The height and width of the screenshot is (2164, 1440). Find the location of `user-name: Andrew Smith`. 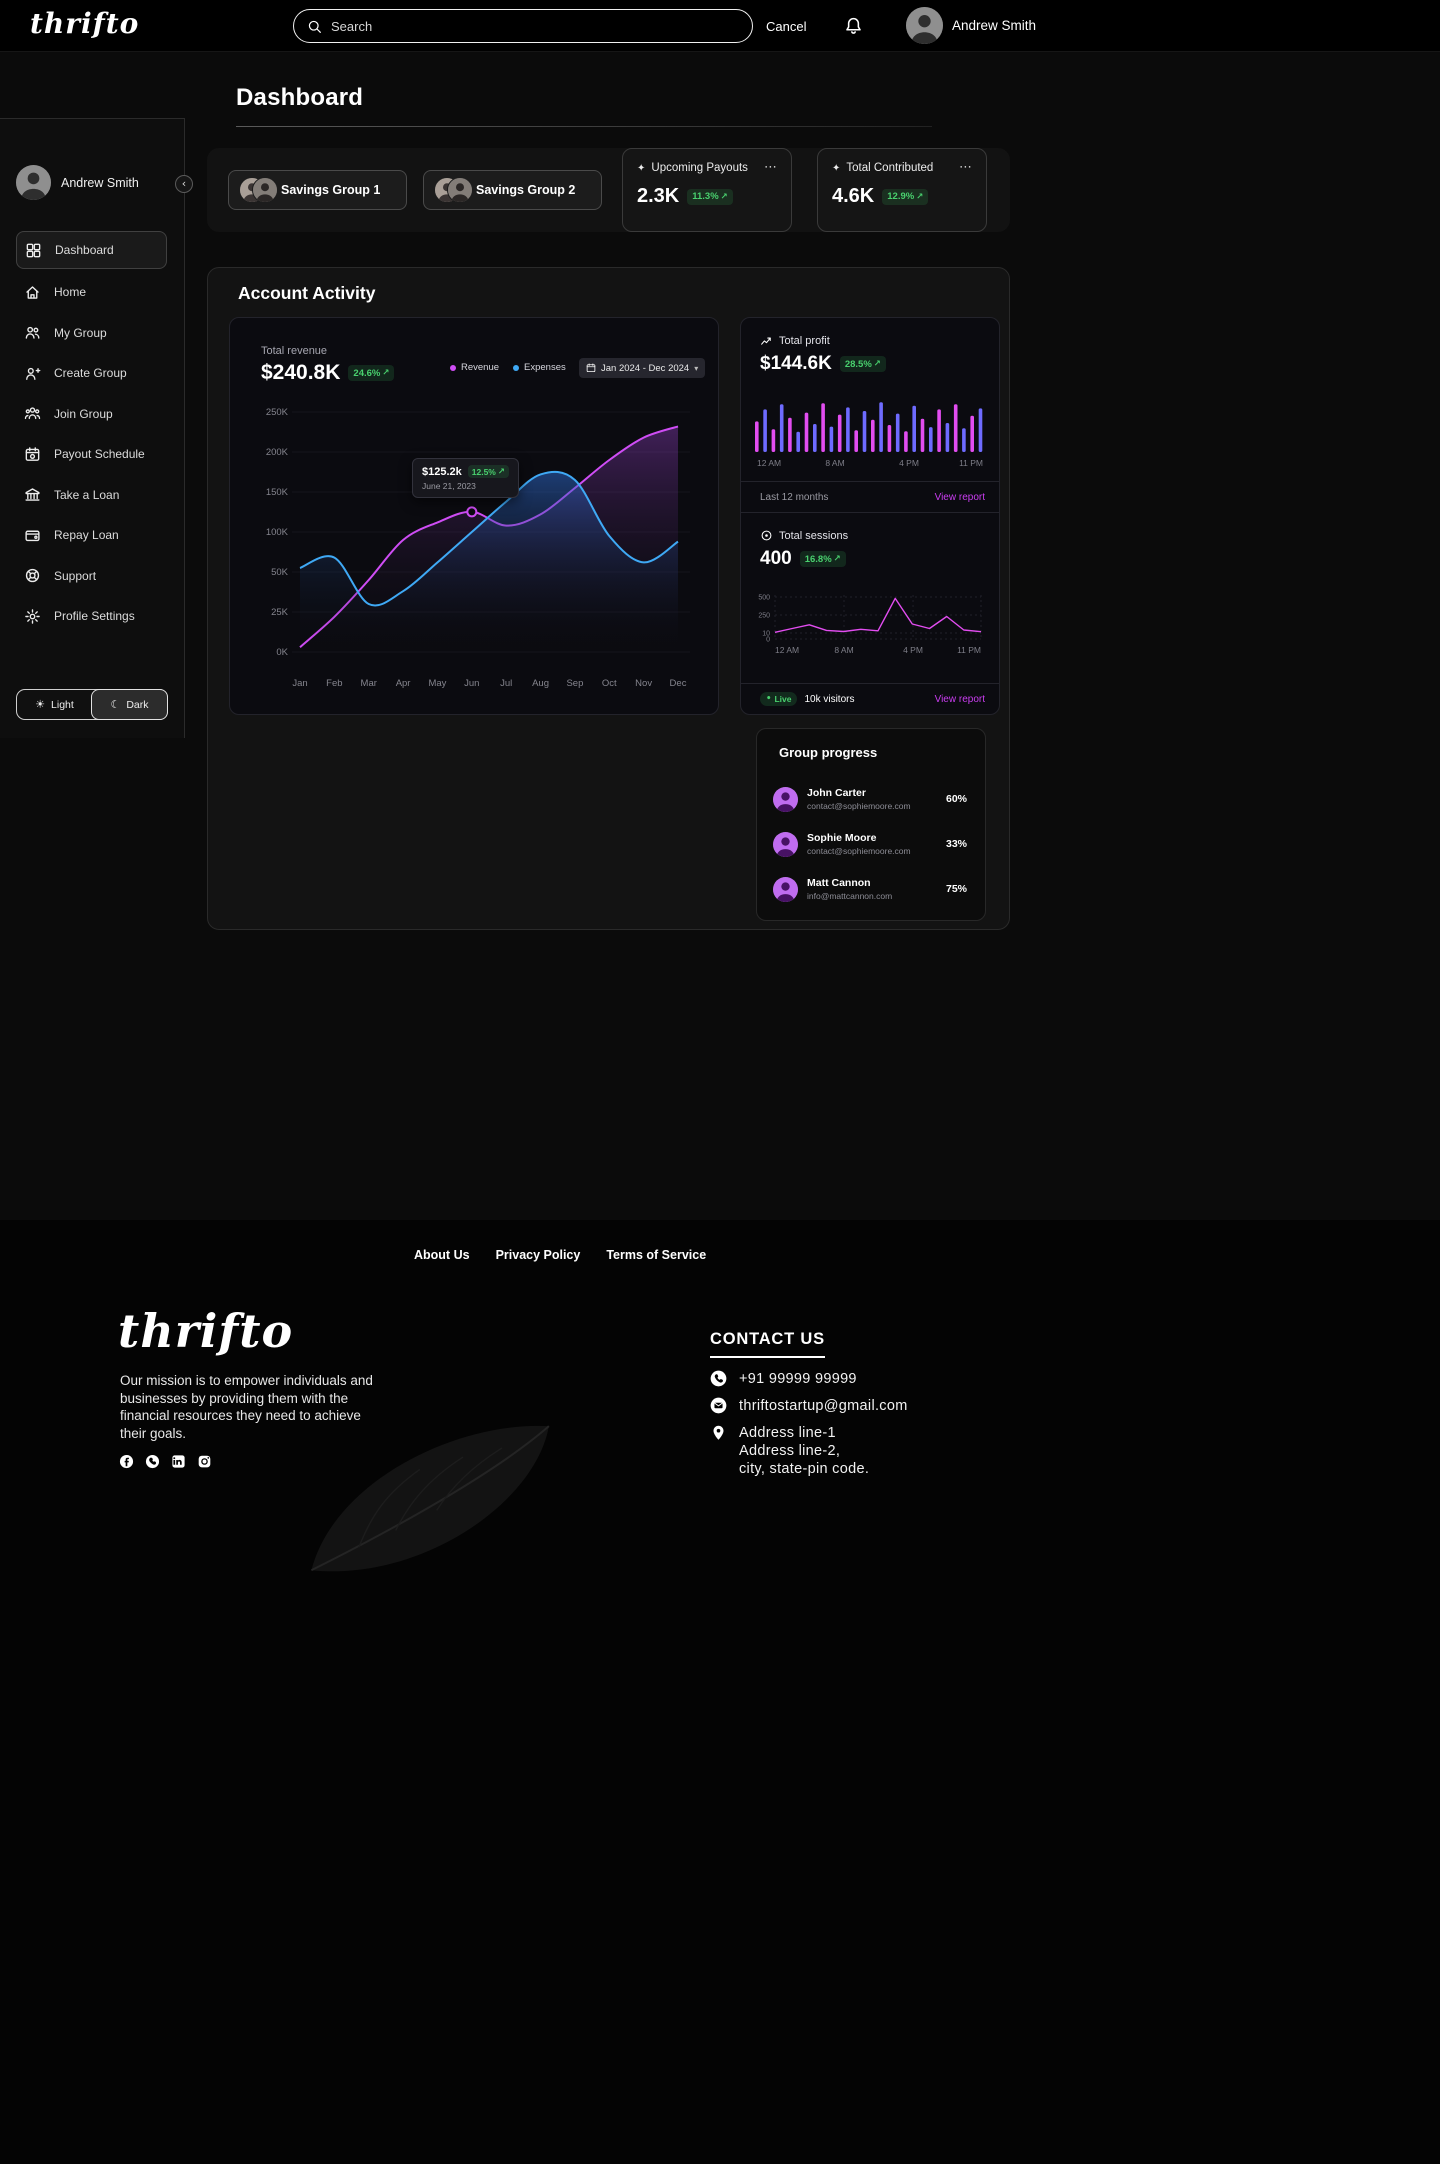

user-name: Andrew Smith is located at coordinates (994, 25).